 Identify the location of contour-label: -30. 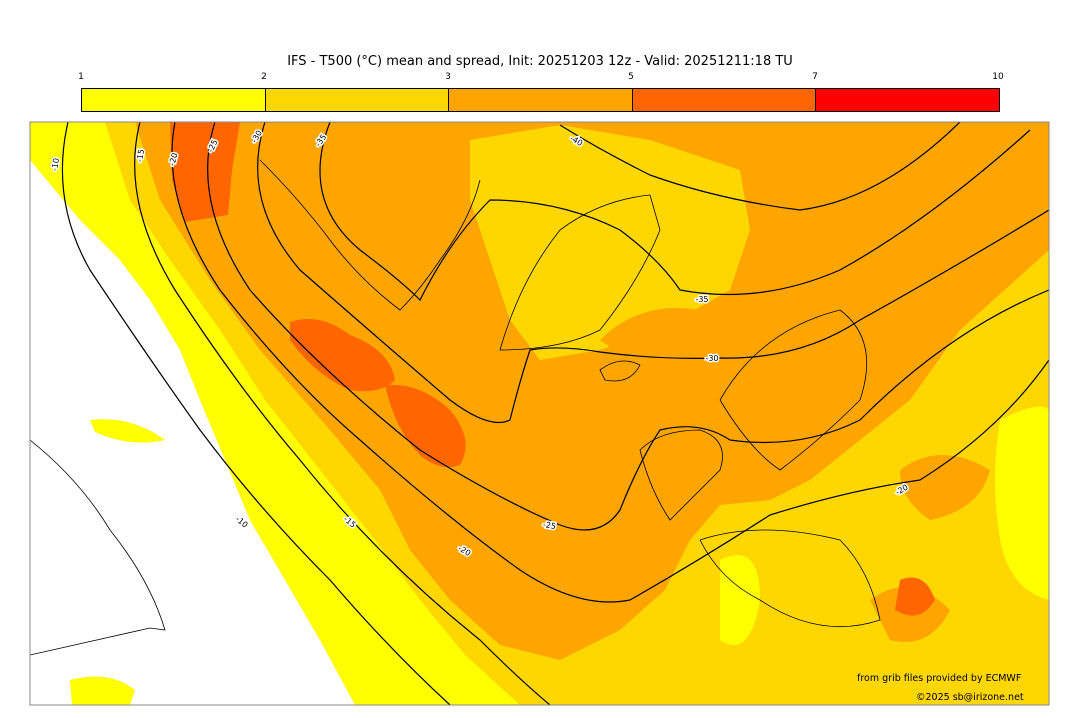
(711, 358).